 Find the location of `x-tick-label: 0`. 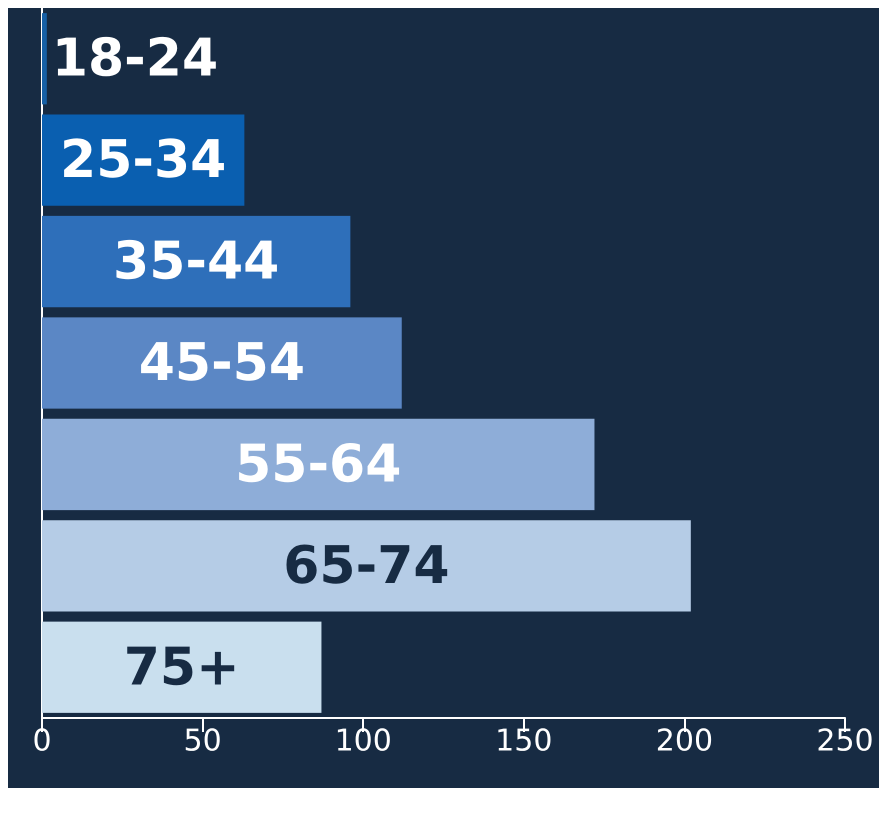

x-tick-label: 0 is located at coordinates (42, 741).